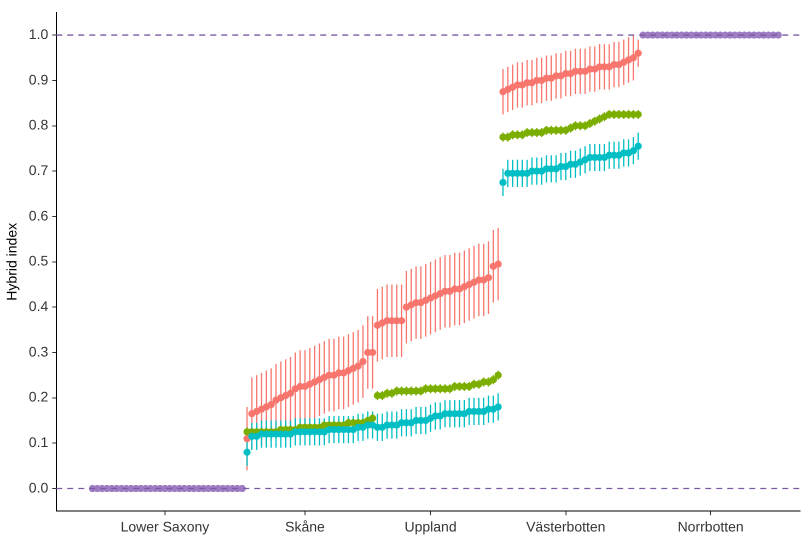 This screenshot has width=804, height=542. Describe the element at coordinates (38, 124) in the screenshot. I see `y-tick-label: 0.8` at that location.